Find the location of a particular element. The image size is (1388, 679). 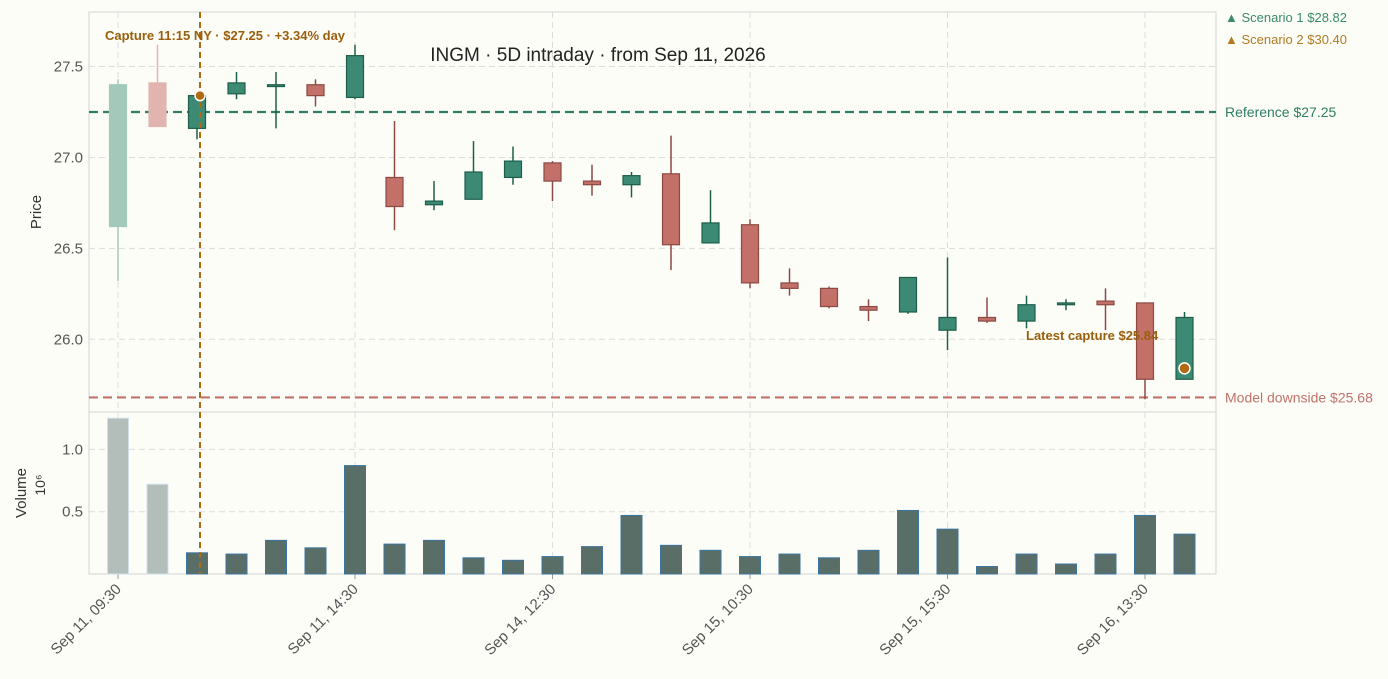

latest-capture-label: Latest capture $25.84 is located at coordinates (1092, 335).